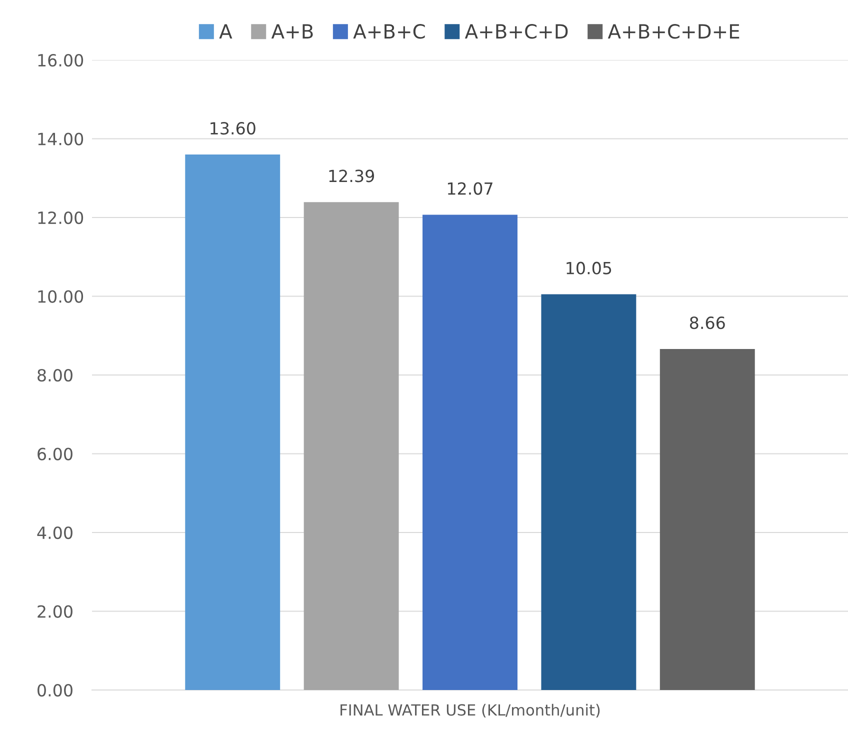  I want to click on y-tick-label: 0.00, so click(55, 690).